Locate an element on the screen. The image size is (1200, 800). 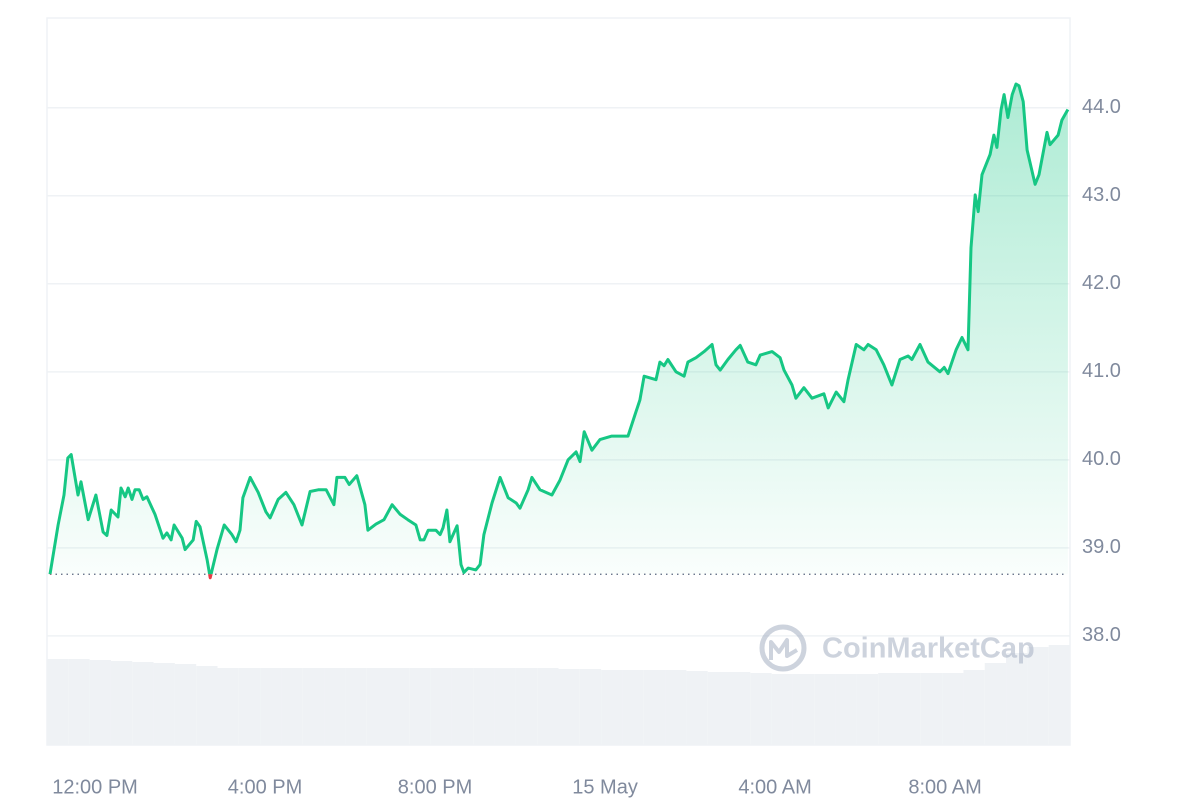
watermark: CoinMarketCap is located at coordinates (897, 648).